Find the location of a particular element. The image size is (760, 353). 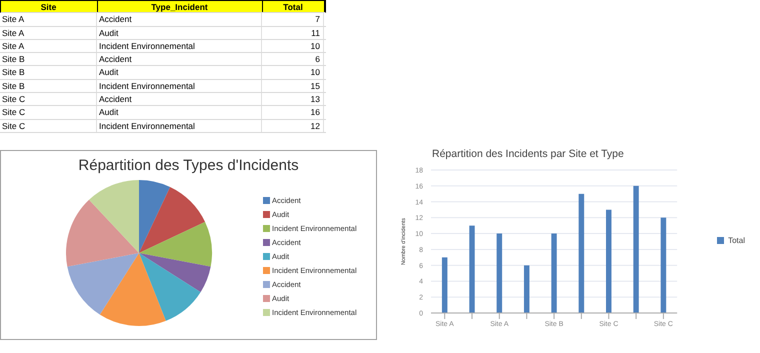

text: Site is located at coordinates (49, 6).